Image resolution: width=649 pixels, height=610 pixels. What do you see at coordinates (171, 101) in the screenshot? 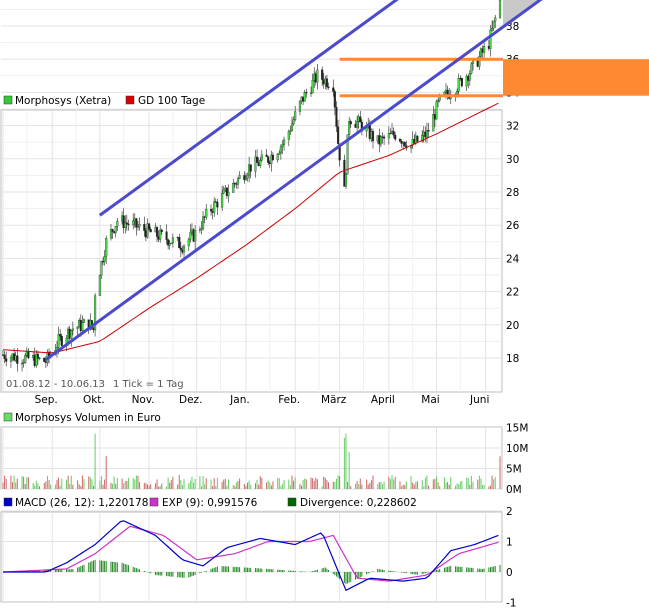
I see `price-legend-label-1: GD 100 Tage` at bounding box center [171, 101].